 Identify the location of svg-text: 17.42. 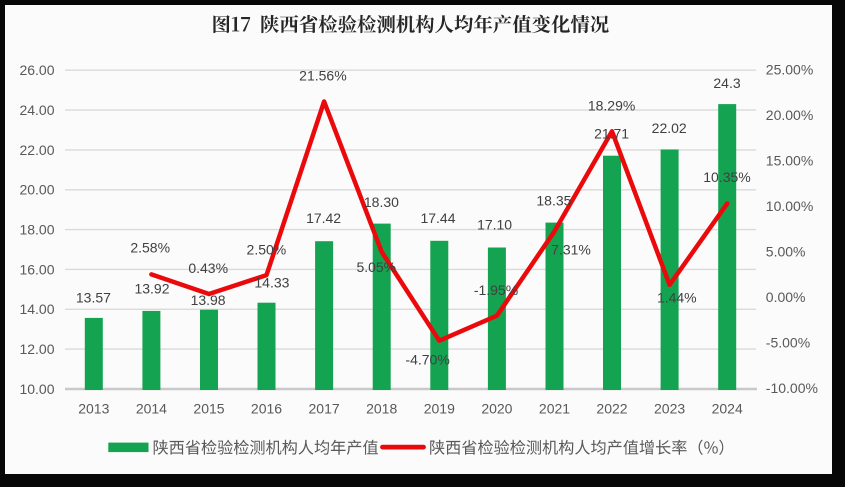
(323, 218).